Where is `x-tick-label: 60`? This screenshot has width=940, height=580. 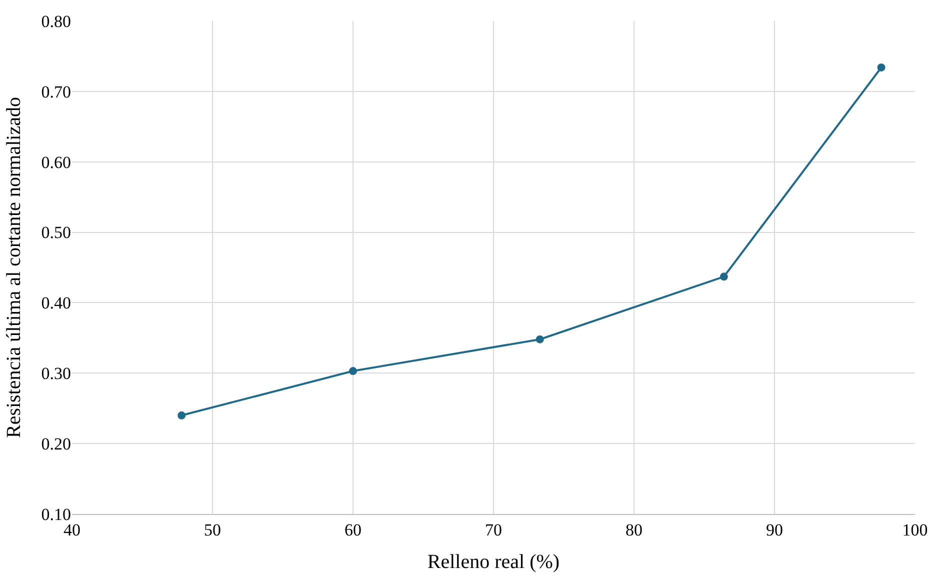 x-tick-label: 60 is located at coordinates (353, 530).